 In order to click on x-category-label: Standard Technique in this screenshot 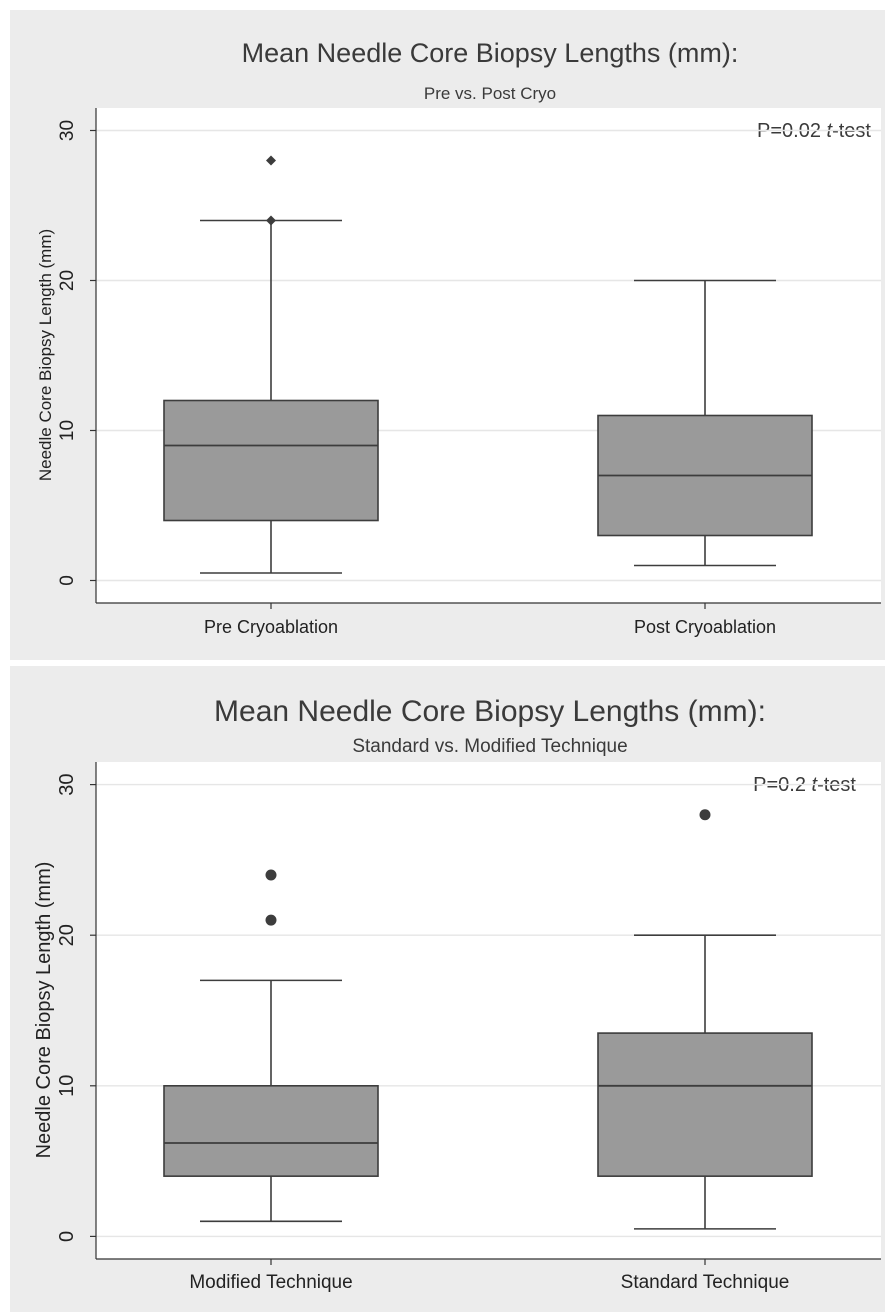, I will do `click(705, 1282)`.